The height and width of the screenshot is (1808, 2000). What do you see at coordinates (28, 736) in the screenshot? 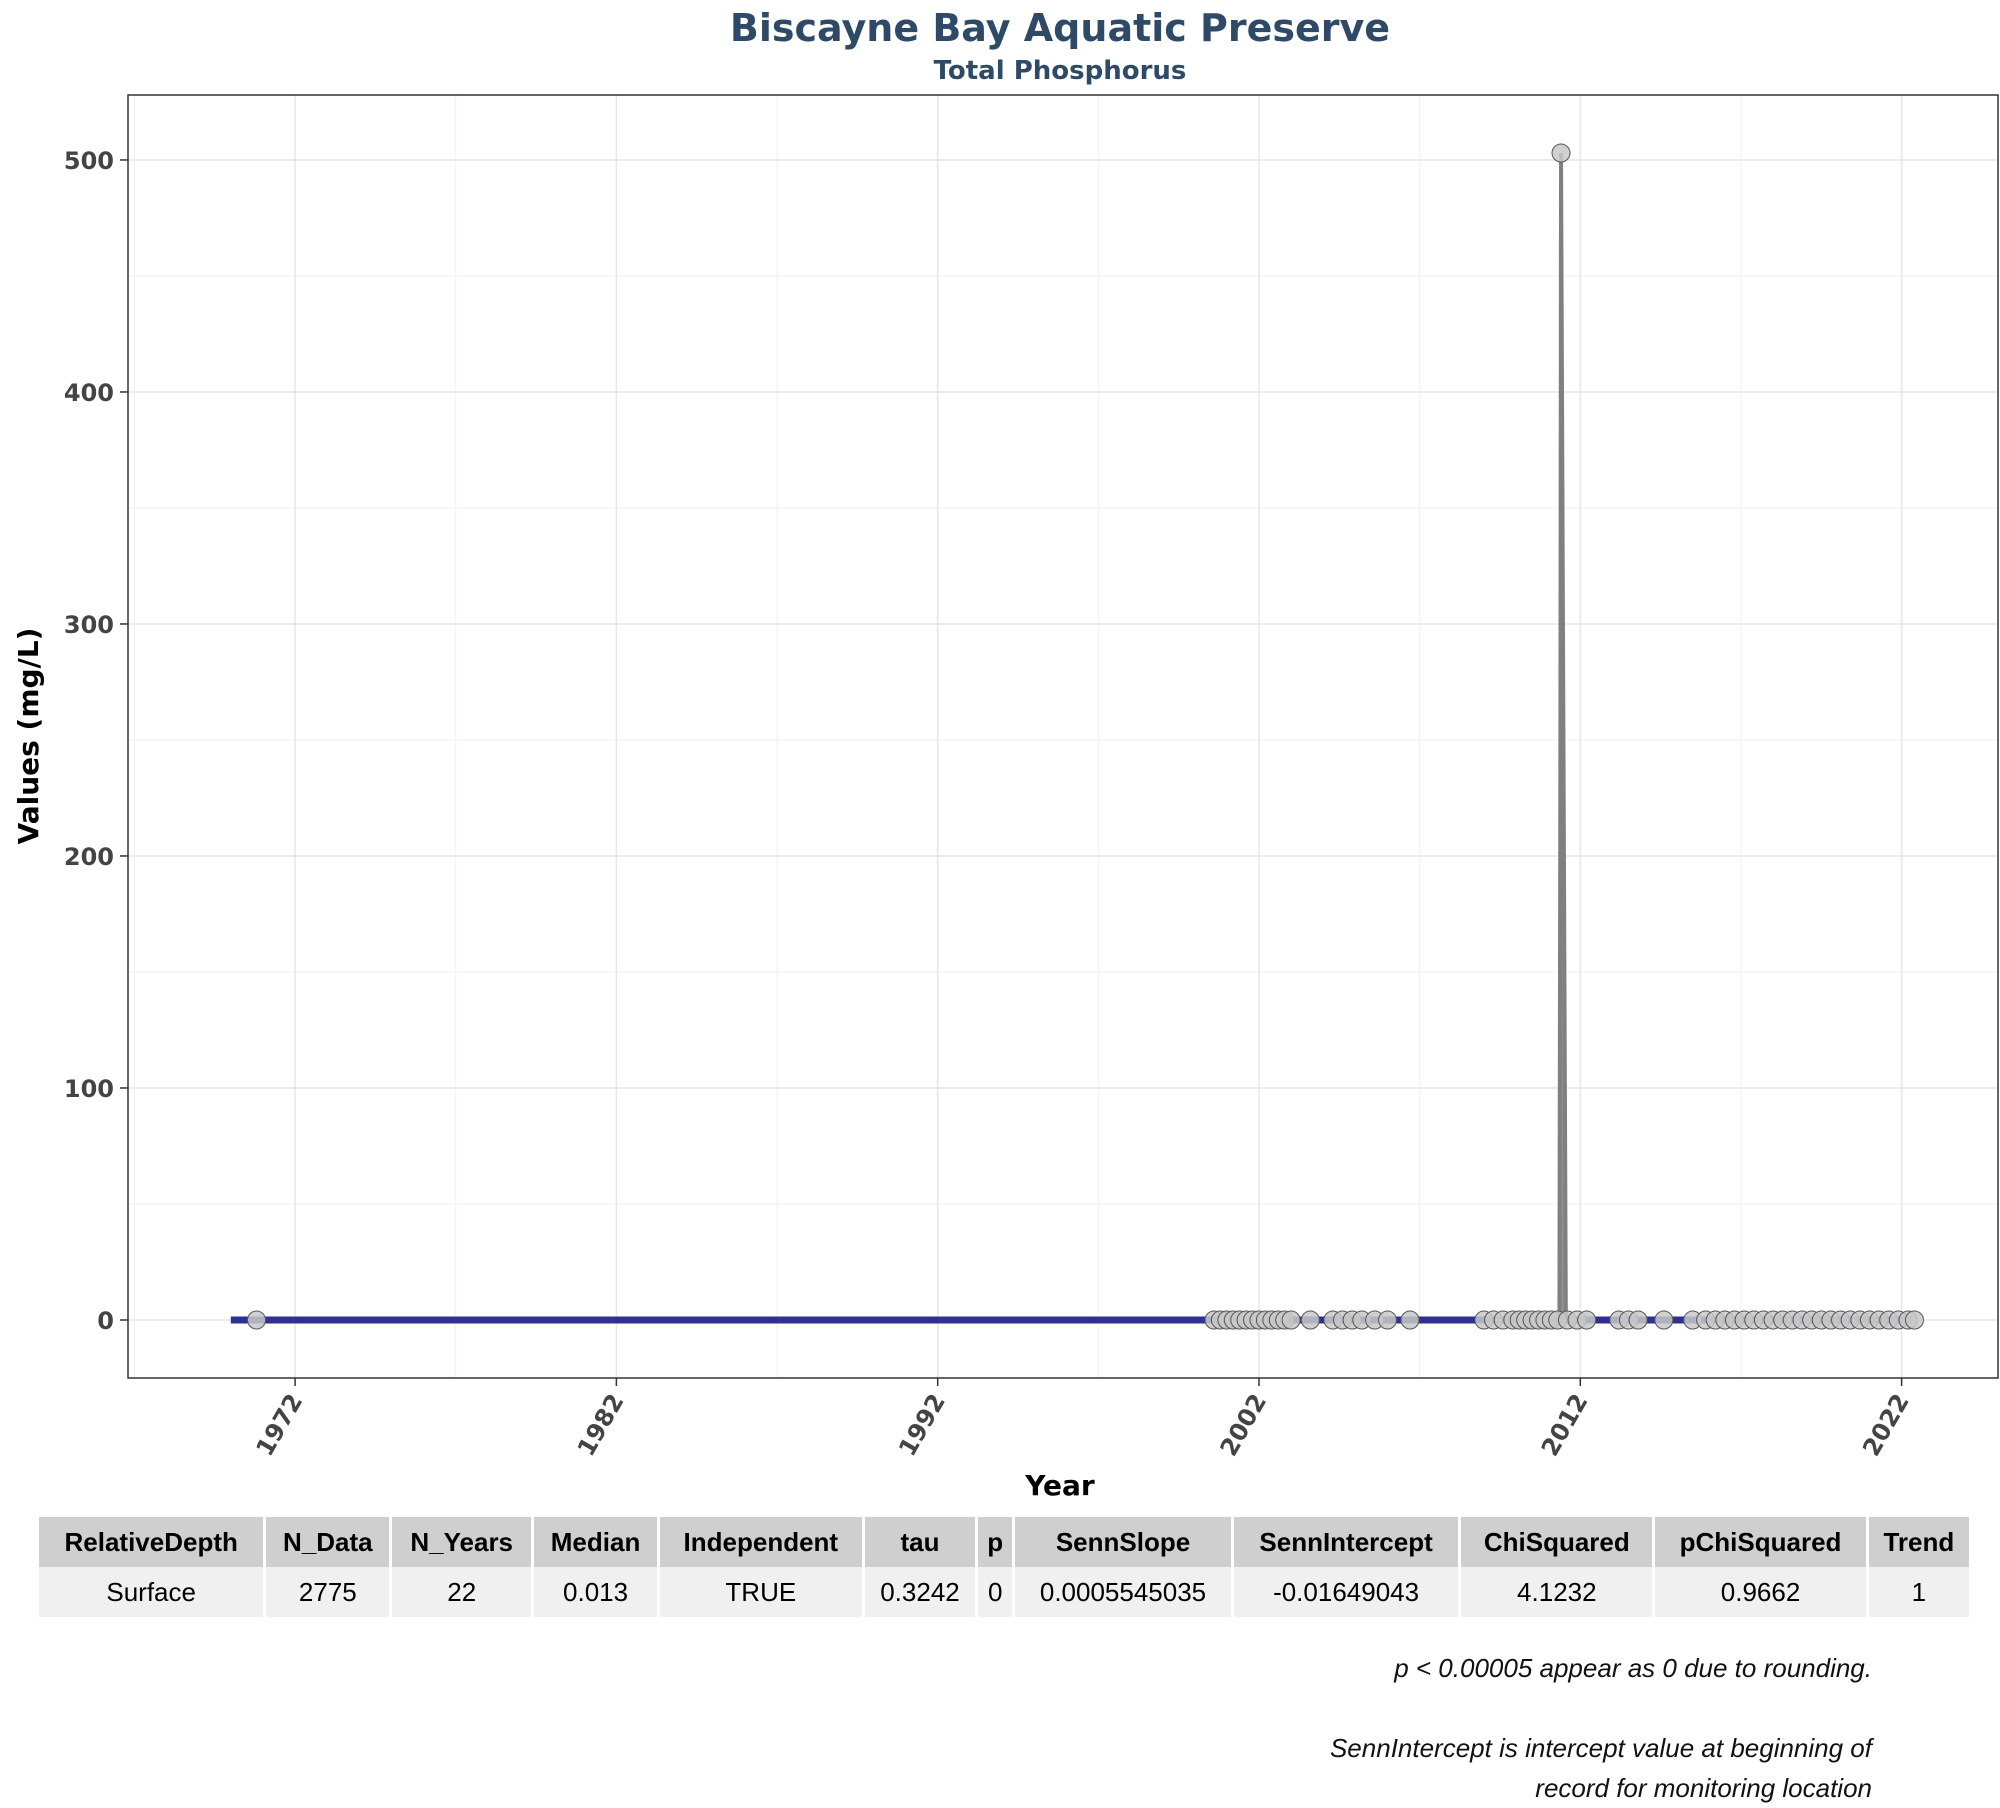
I see `y-axis-label: Values (mg/L)` at bounding box center [28, 736].